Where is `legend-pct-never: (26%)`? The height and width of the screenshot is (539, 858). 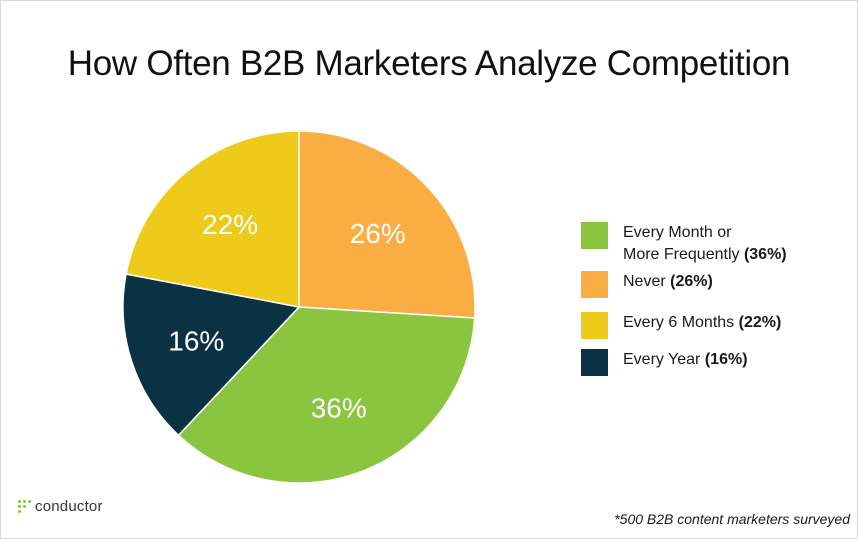
legend-pct-never: (26%) is located at coordinates (691, 281).